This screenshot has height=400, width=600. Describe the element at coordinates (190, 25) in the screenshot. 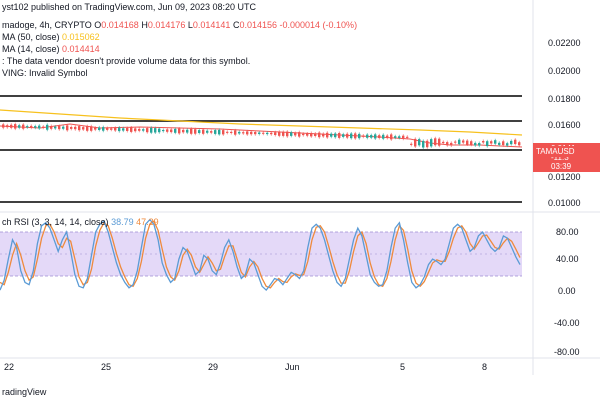

I see `low-label: L` at that location.